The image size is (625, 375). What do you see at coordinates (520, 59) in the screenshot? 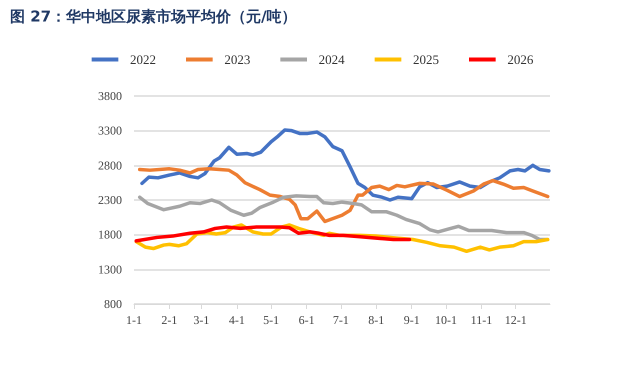
I see `legend-label: 2026` at bounding box center [520, 59].